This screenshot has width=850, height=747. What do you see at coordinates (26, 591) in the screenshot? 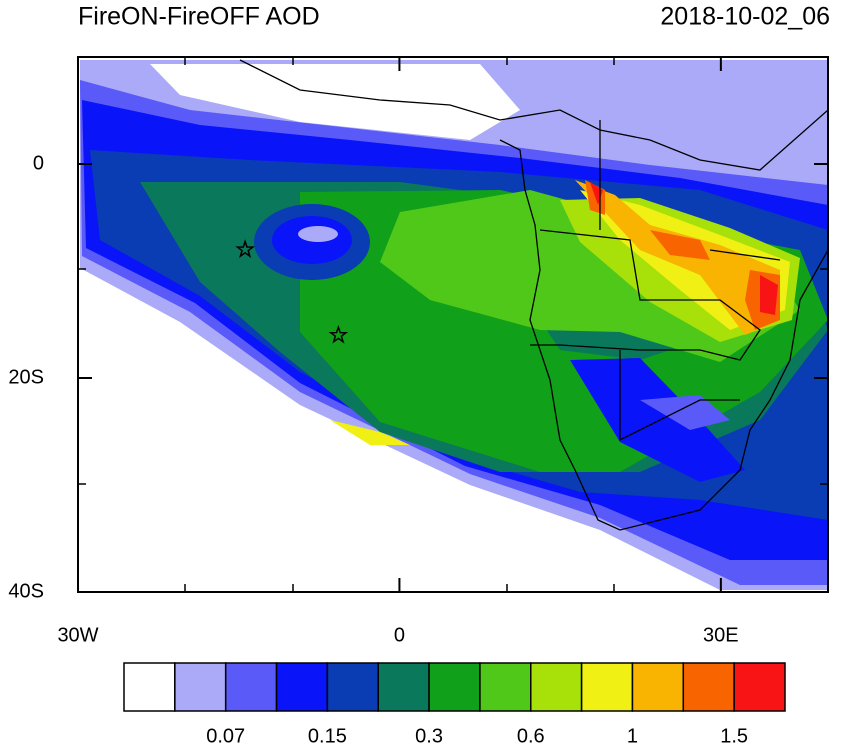
I see `y-tick-label: 40S` at bounding box center [26, 591].